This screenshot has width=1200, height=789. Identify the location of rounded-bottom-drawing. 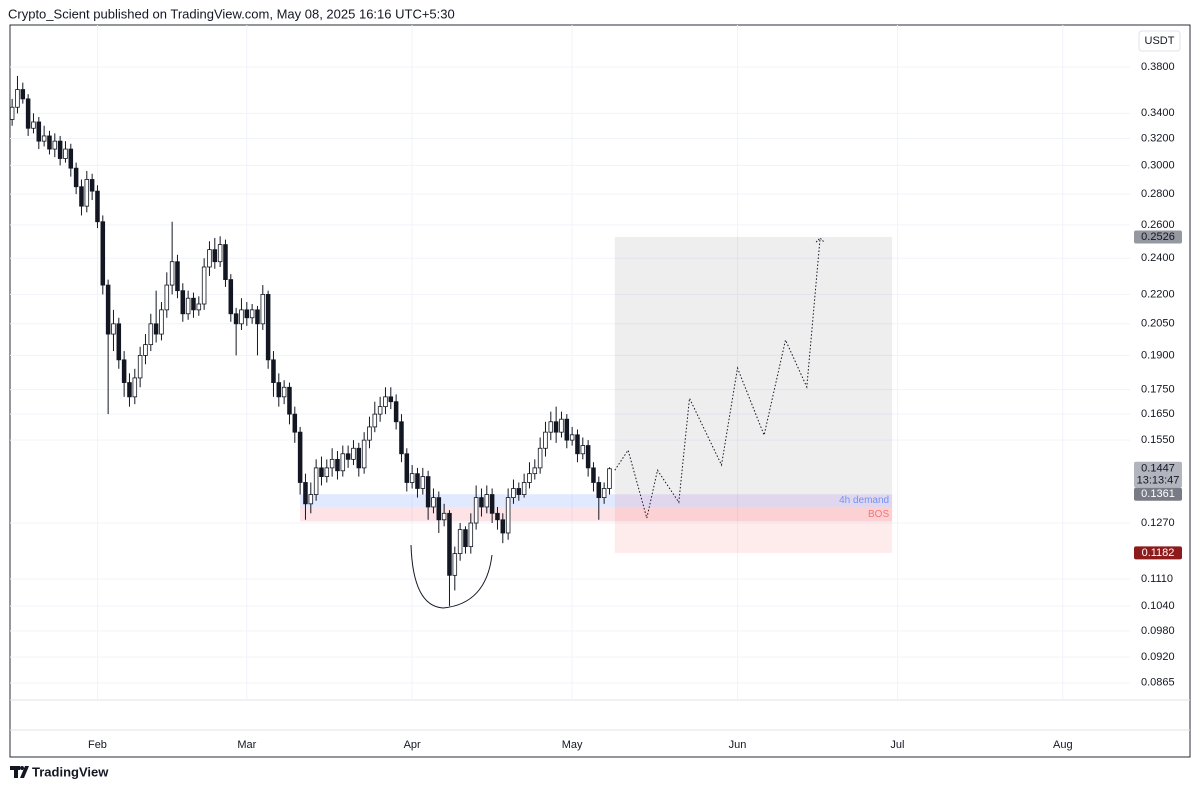
(451, 576).